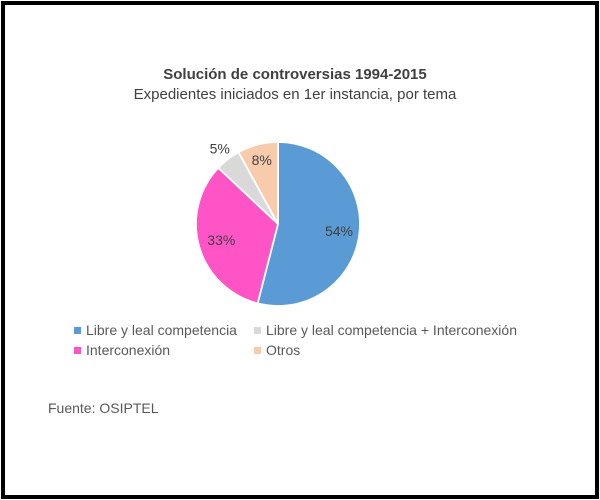 The image size is (600, 500). I want to click on pie-slice-value-label: 33%, so click(221, 240).